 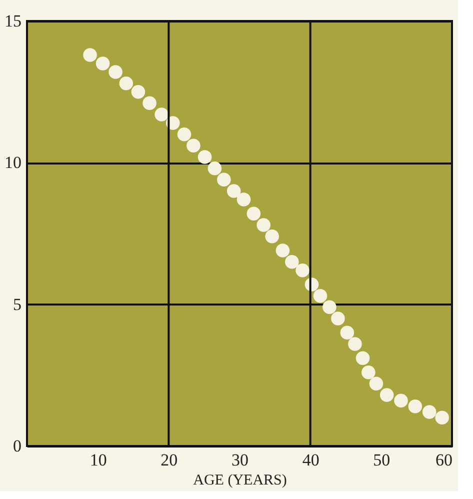 I want to click on x-tick-label: 30, so click(x=240, y=460).